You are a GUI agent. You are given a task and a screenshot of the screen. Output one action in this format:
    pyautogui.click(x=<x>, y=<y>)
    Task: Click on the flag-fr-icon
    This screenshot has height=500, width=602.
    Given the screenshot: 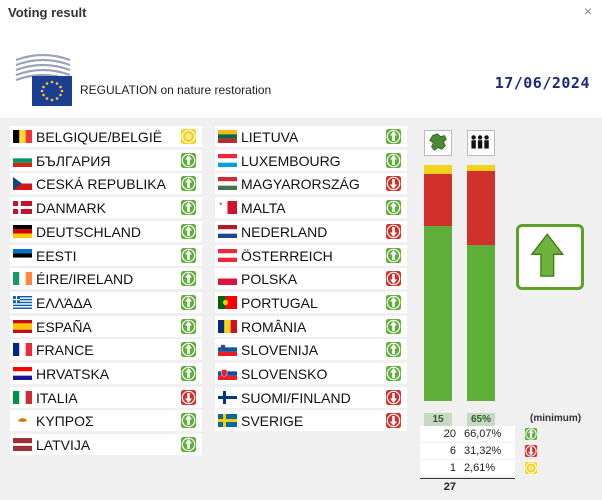 What is the action you would take?
    pyautogui.click(x=22, y=350)
    